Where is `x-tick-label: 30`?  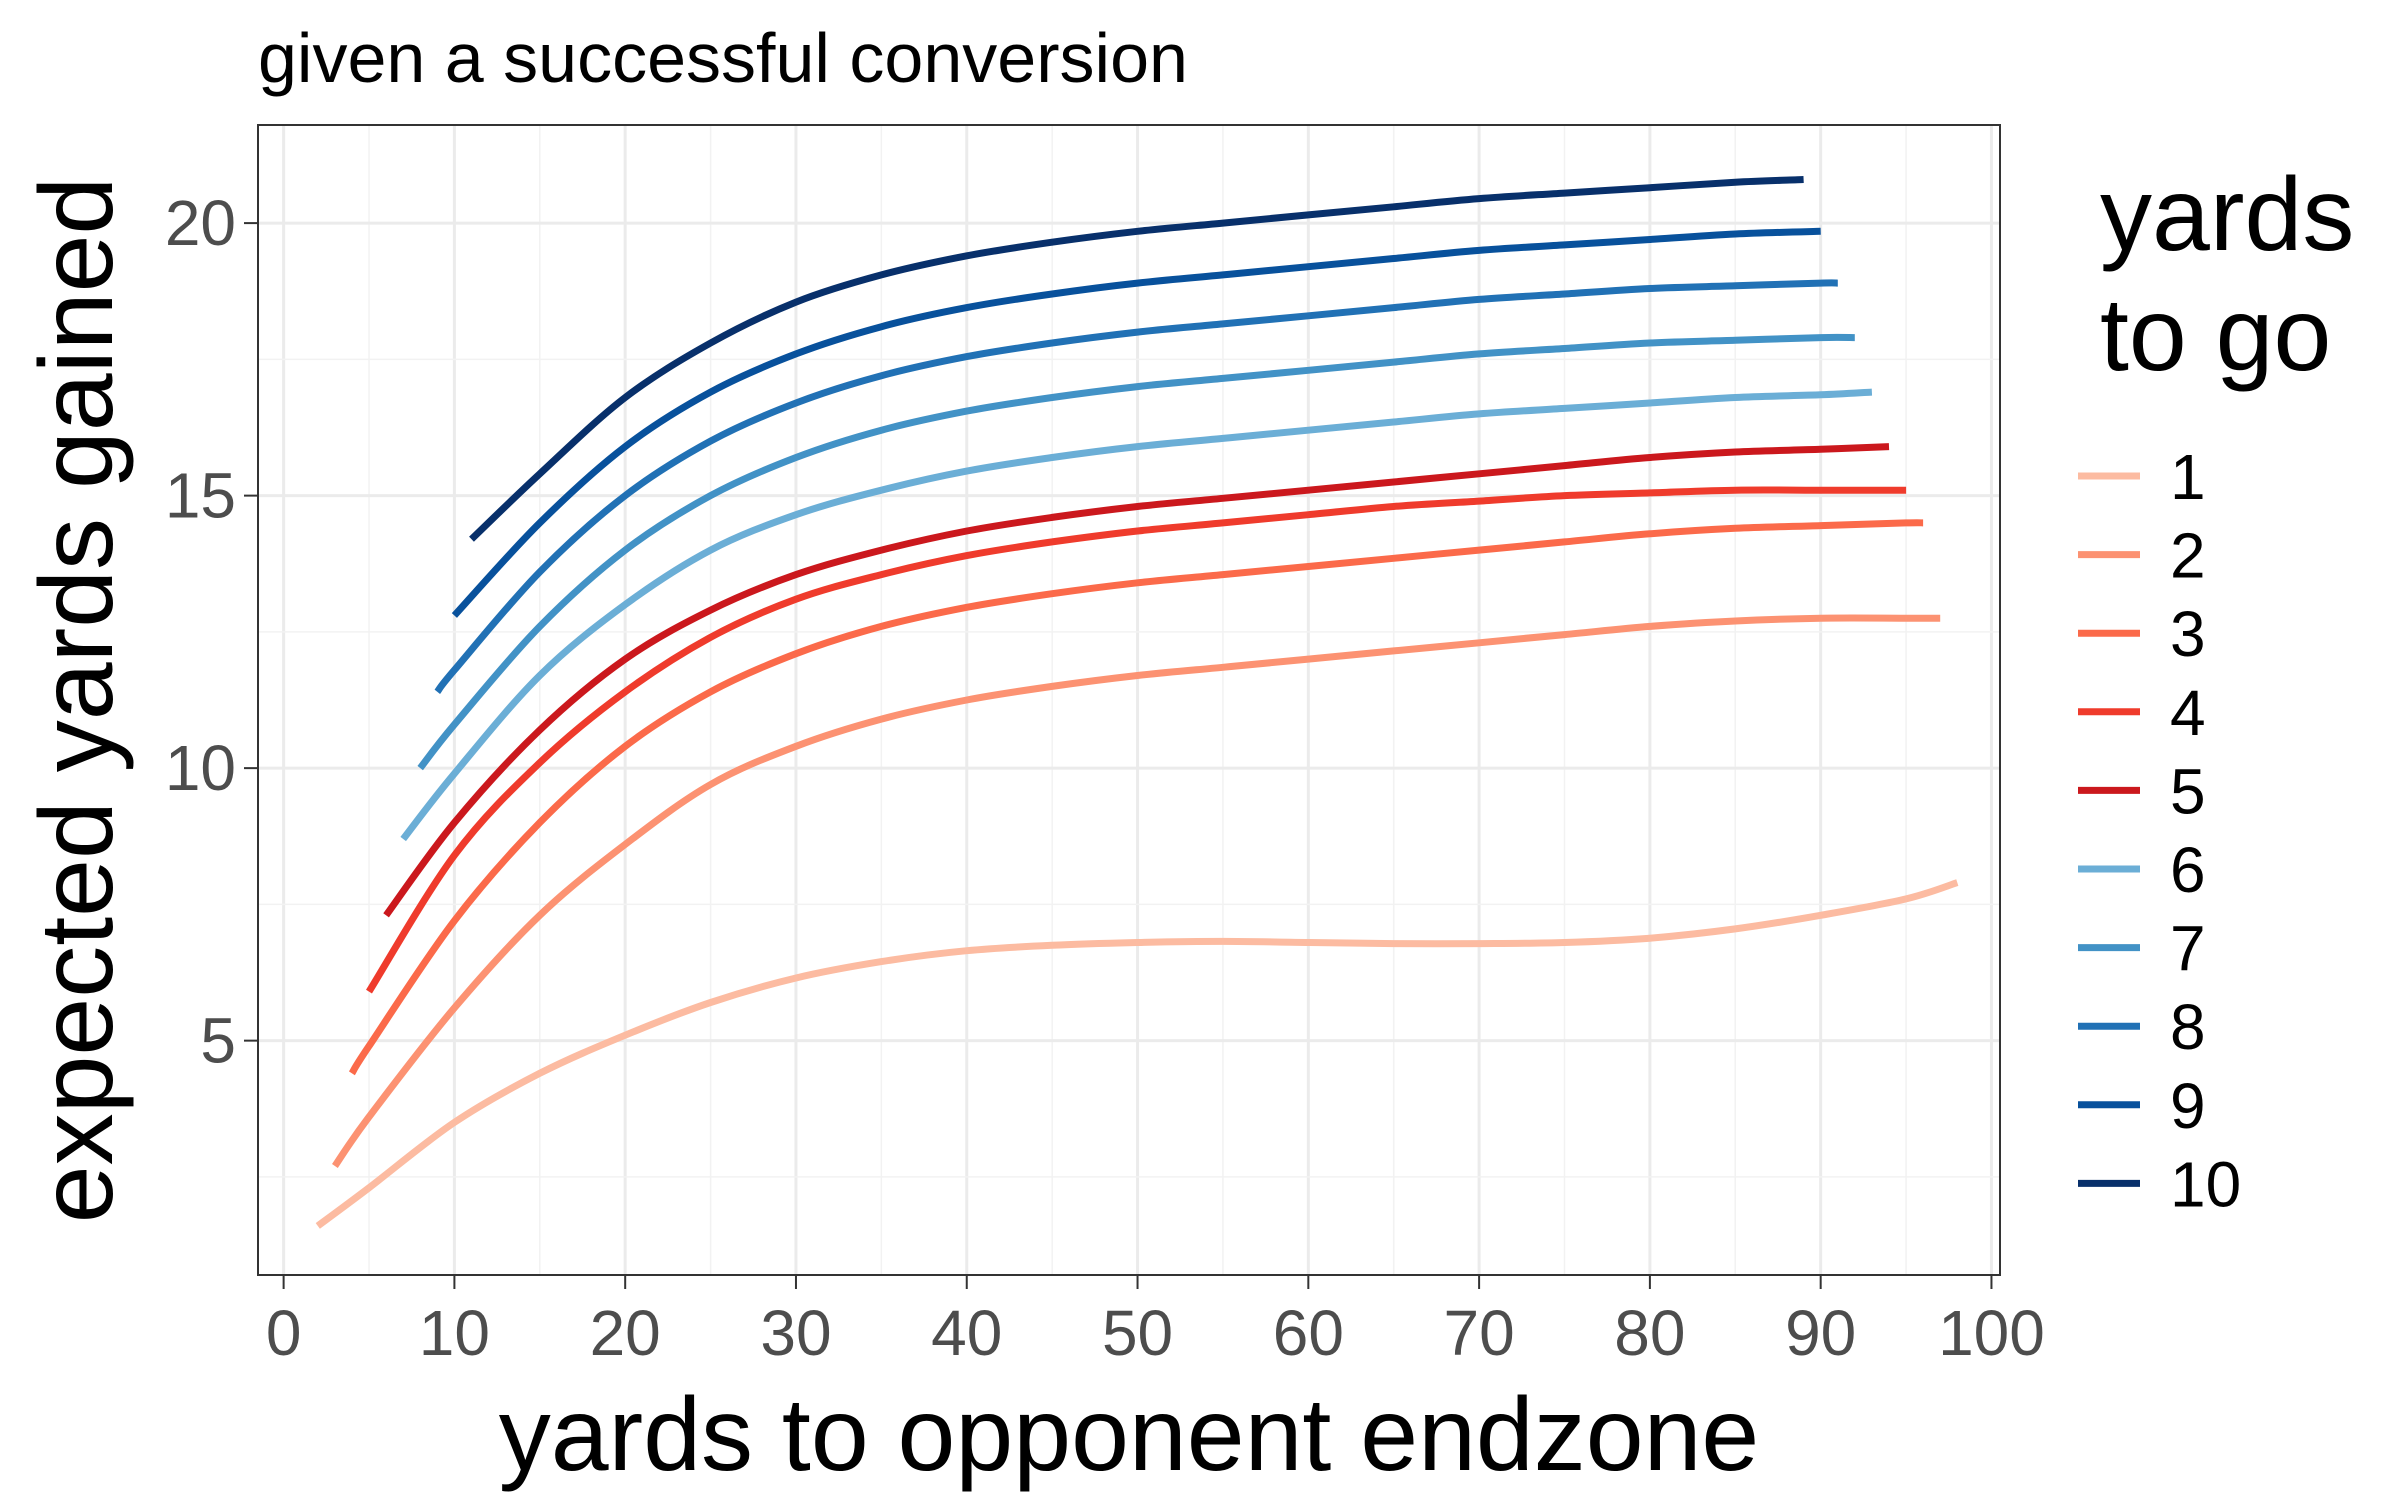 x-tick-label: 30 is located at coordinates (795, 1333).